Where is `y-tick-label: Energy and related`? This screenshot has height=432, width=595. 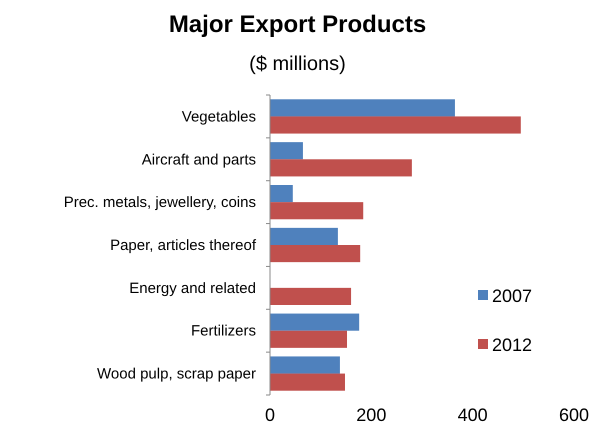 y-tick-label: Energy and related is located at coordinates (192, 288).